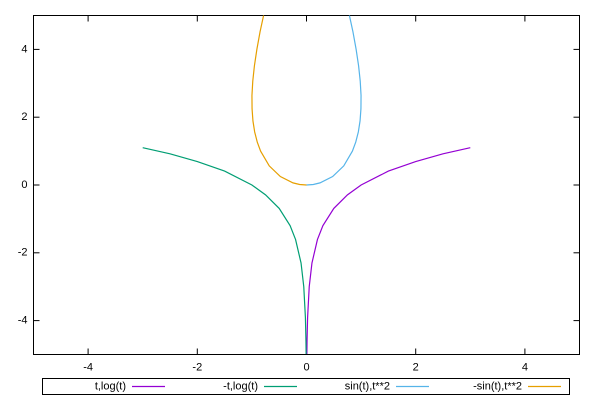  Describe the element at coordinates (24, 185) in the screenshot. I see `y-tick-label: 0` at that location.